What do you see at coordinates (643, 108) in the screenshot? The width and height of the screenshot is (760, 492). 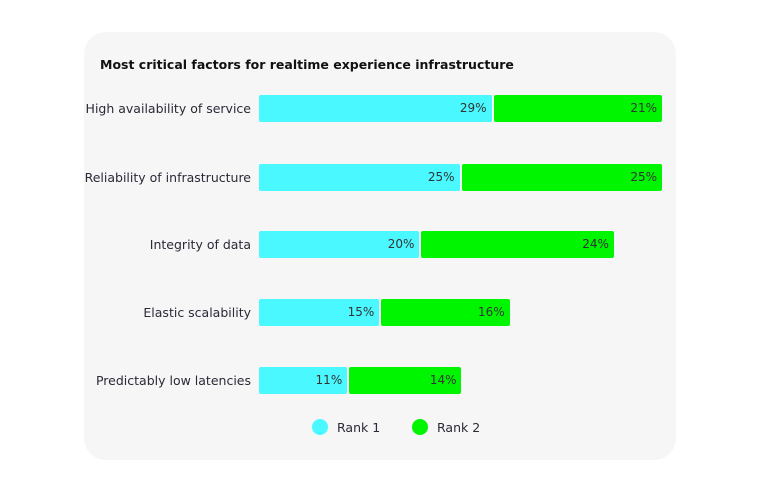 I see `data-label: 21%` at bounding box center [643, 108].